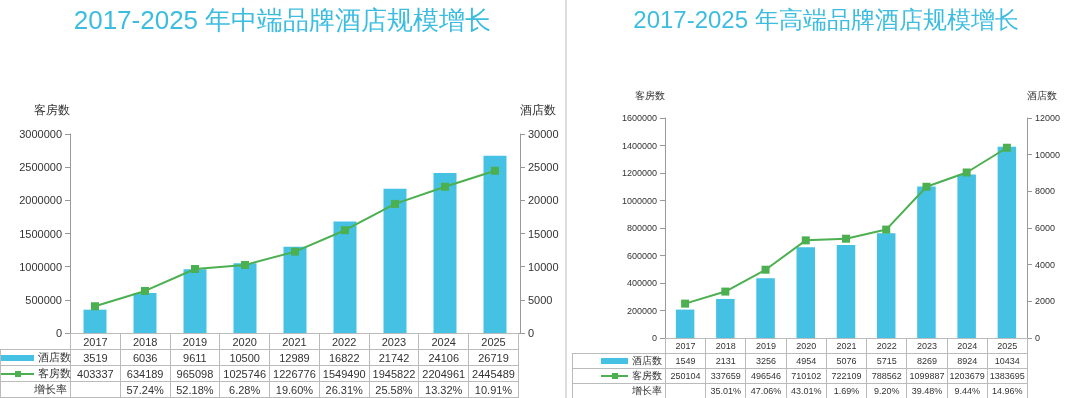  I want to click on data-label: 12989, so click(294, 357).